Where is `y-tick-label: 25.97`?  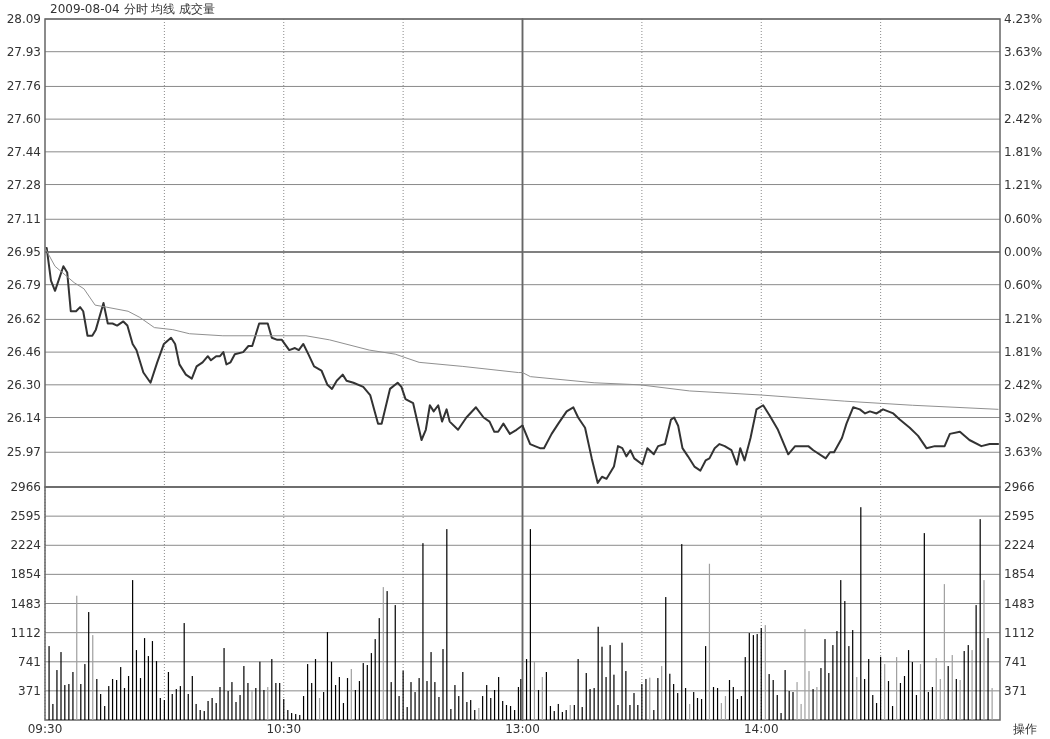 y-tick-label: 25.97 is located at coordinates (23, 452).